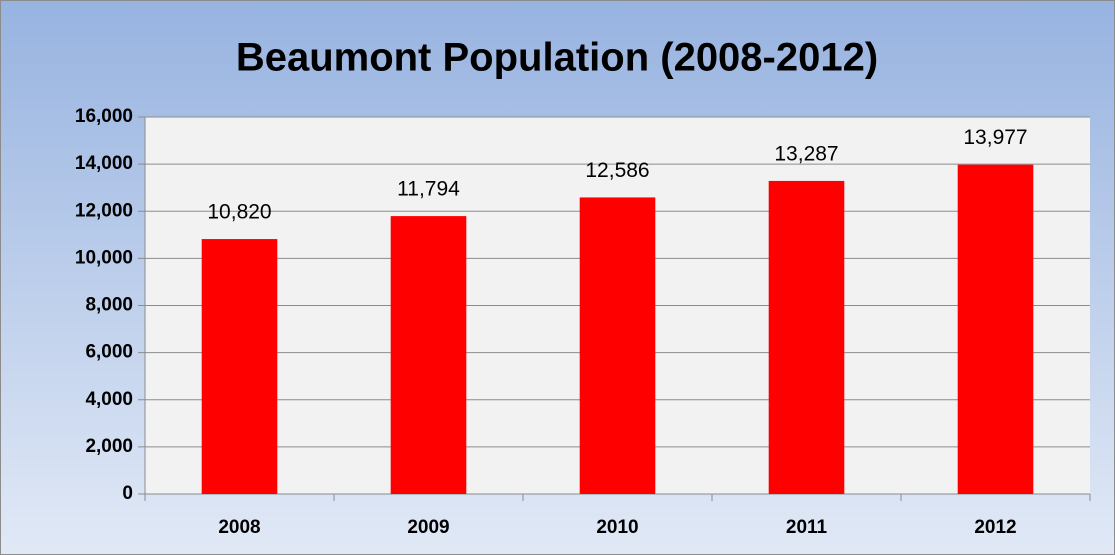 Image resolution: width=1115 pixels, height=555 pixels. Describe the element at coordinates (557, 58) in the screenshot. I see `chart-title: Beaumont Population (2008-2012)` at that location.